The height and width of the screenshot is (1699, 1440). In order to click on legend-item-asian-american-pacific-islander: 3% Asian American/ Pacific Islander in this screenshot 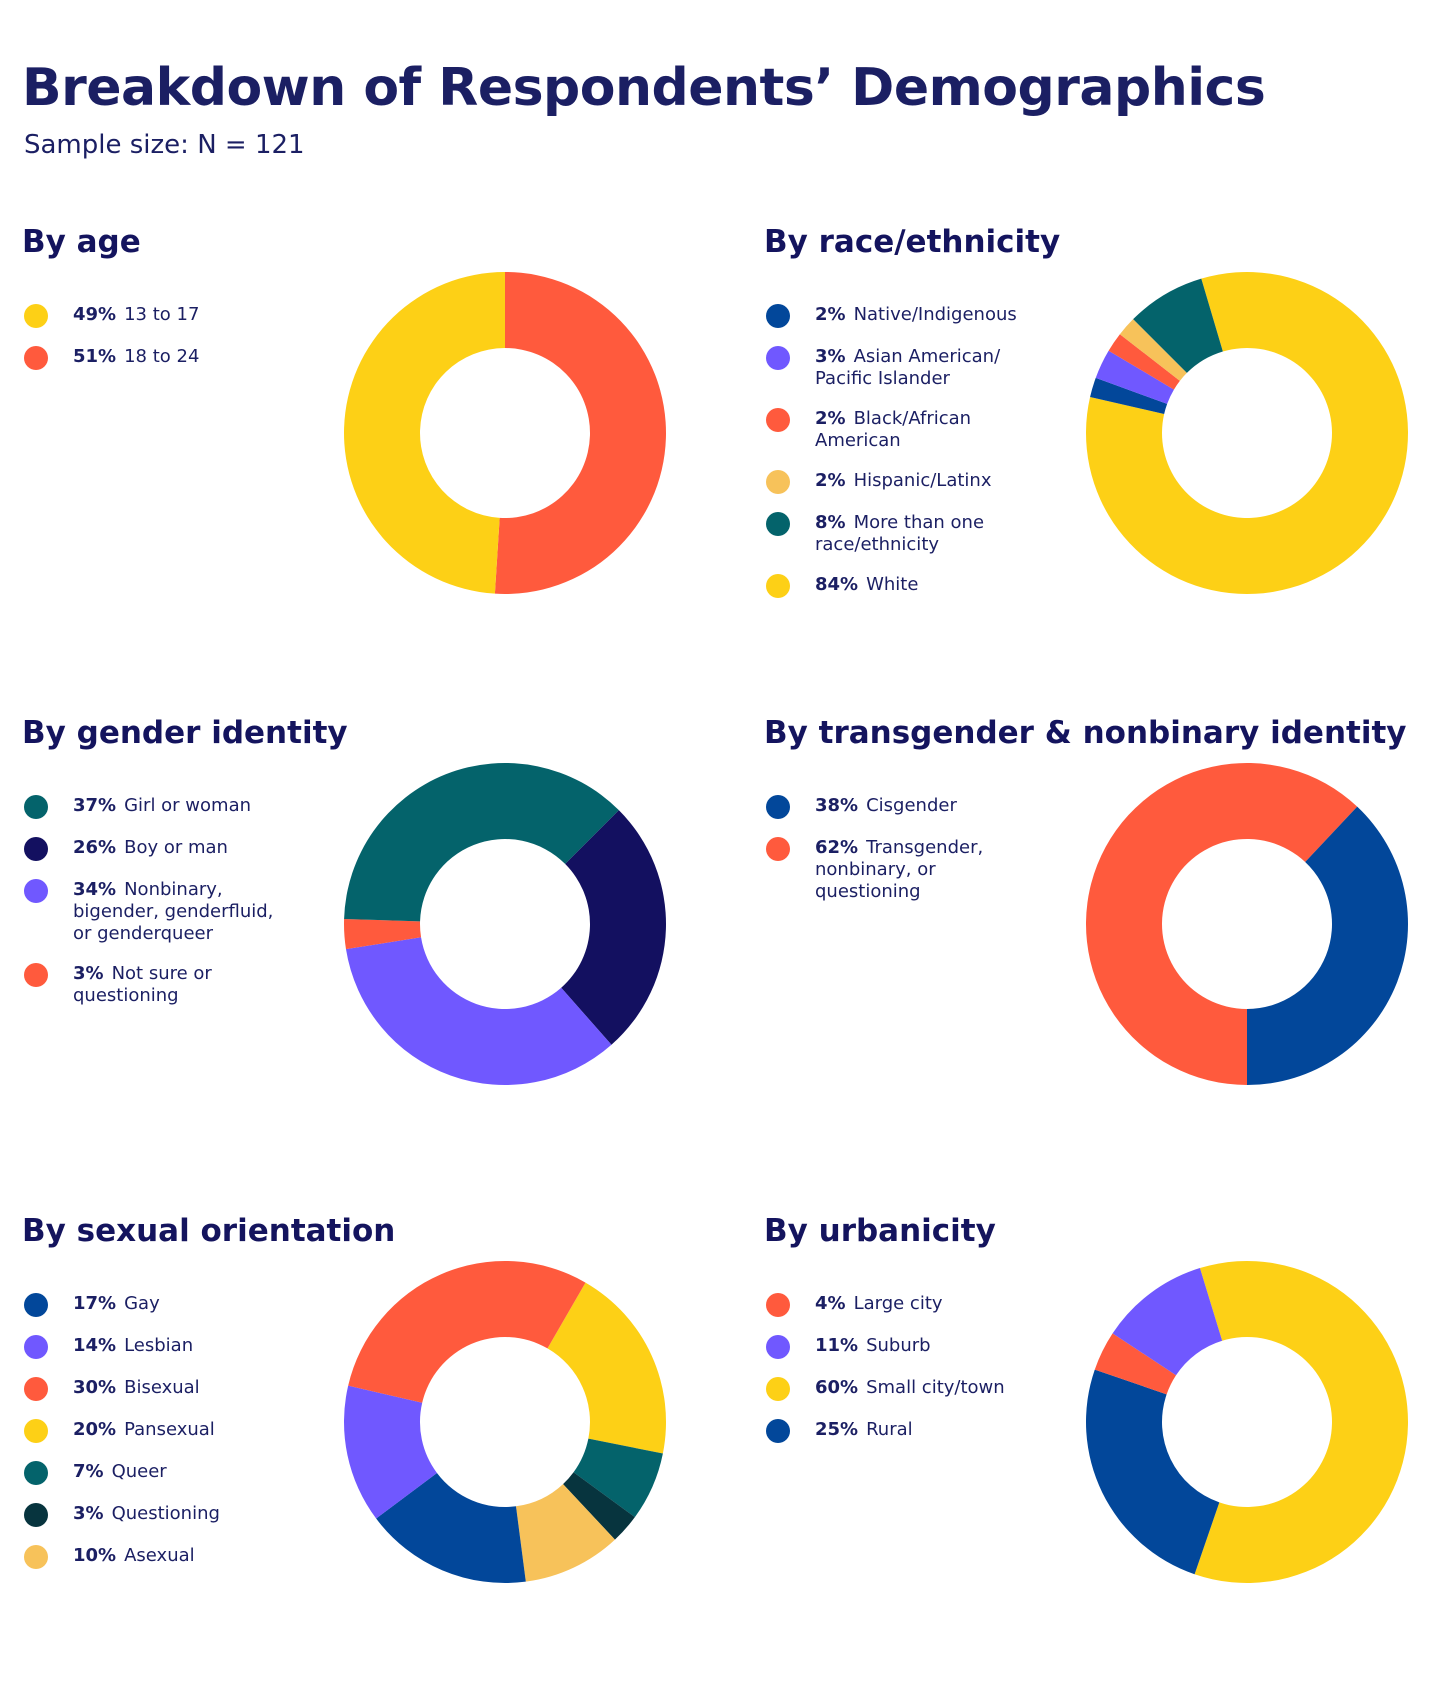, I will do `click(901, 368)`.